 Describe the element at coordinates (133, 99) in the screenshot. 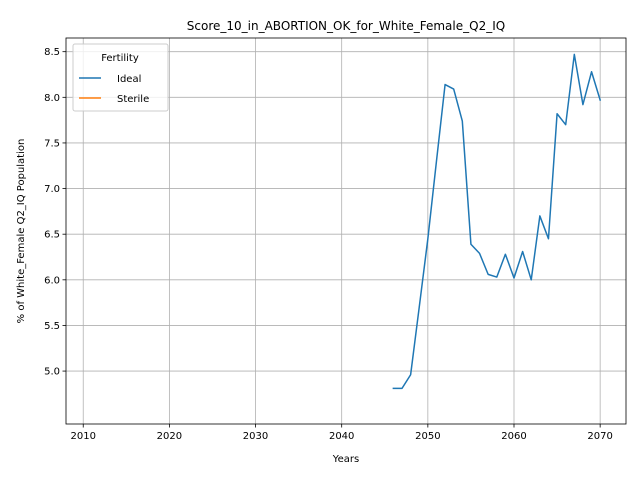

I see `legend-label-sterile: Sterile` at that location.